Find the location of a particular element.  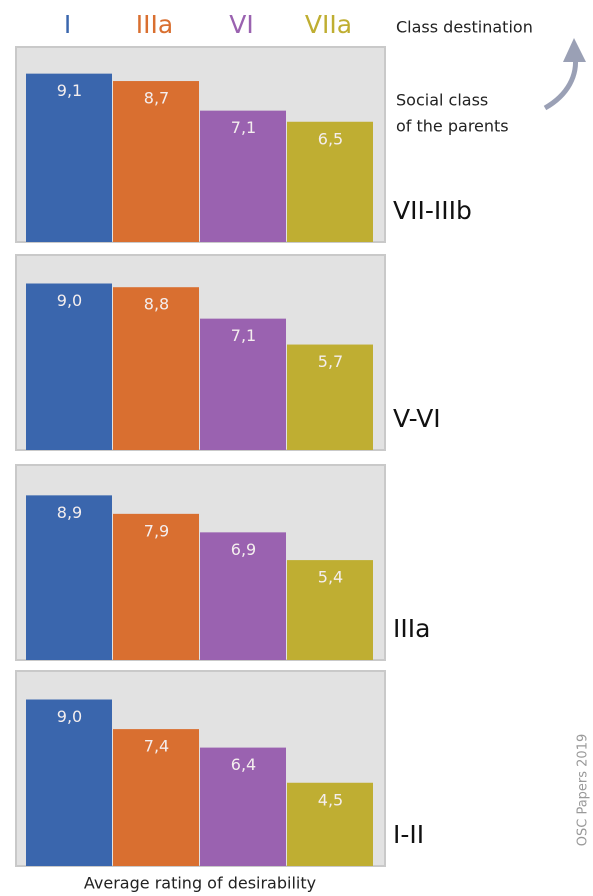

parents-label: Social class is located at coordinates (442, 100).